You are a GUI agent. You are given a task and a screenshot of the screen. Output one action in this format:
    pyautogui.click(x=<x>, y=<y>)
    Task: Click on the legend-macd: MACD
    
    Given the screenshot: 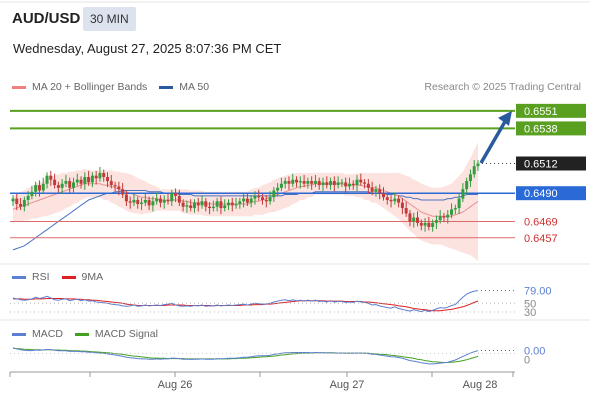 What is the action you would take?
    pyautogui.click(x=37, y=334)
    